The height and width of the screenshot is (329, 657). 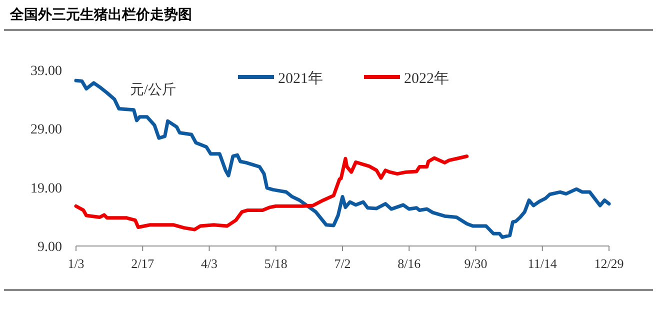 I want to click on x-tick-label: 9/30, so click(x=476, y=263).